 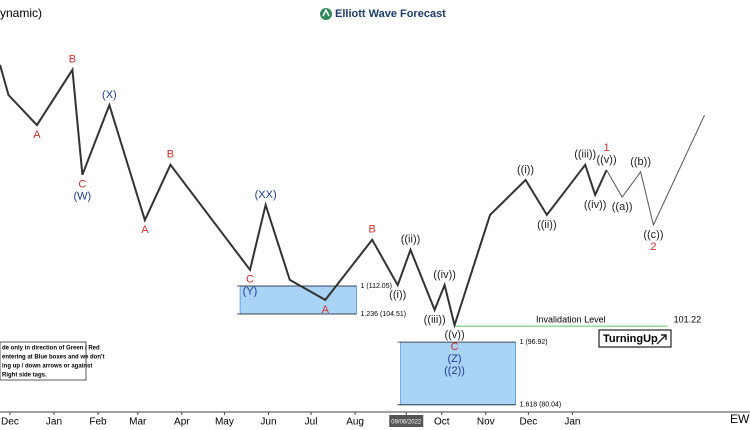 What do you see at coordinates (109, 95) in the screenshot?
I see `wave-label: (X)` at bounding box center [109, 95].